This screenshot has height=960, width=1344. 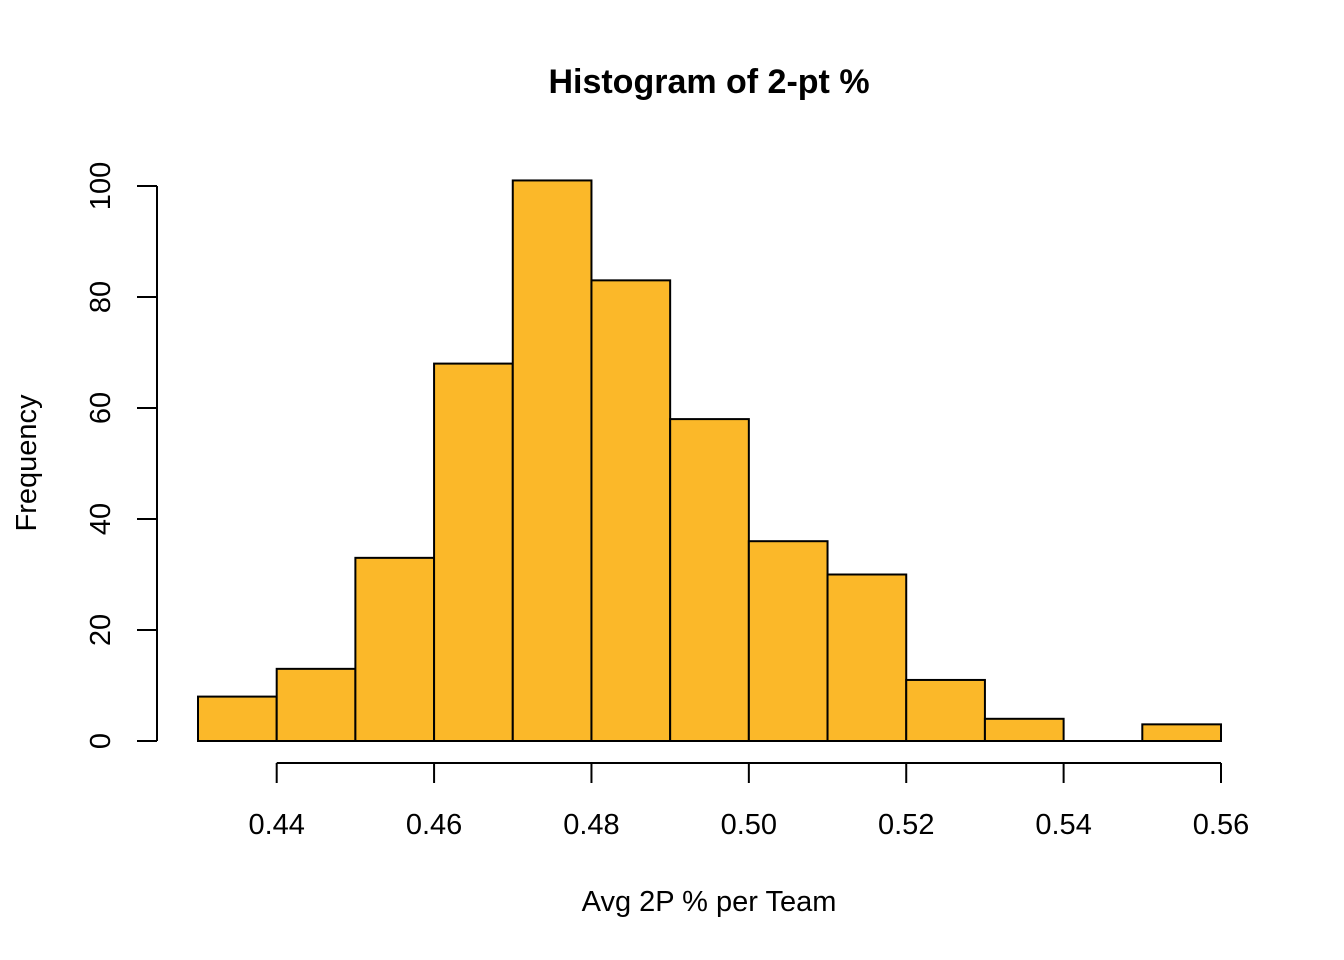 What do you see at coordinates (101, 186) in the screenshot?
I see `y-tick-label: 100` at bounding box center [101, 186].